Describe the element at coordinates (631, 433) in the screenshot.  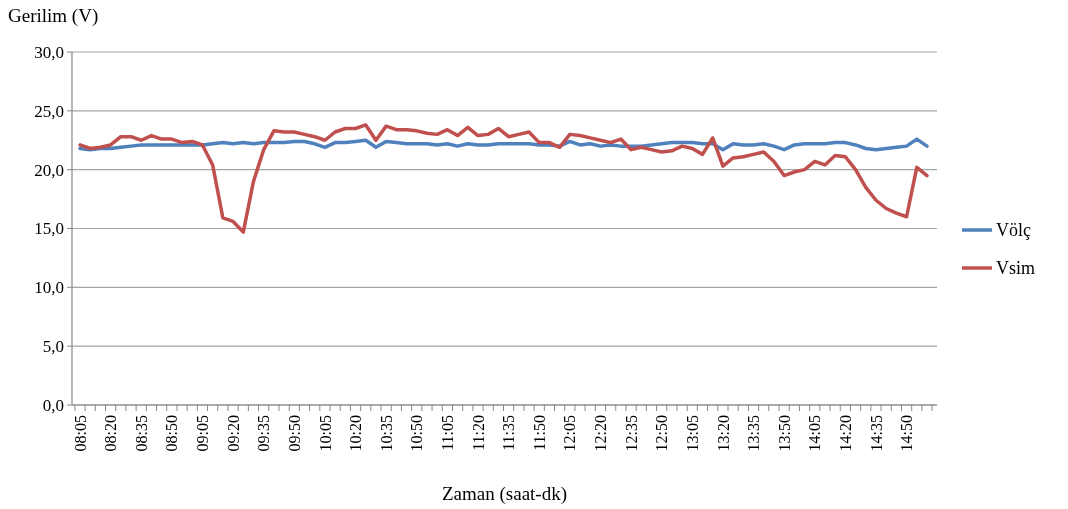
I see `x-tick-label: 12:35` at that location.